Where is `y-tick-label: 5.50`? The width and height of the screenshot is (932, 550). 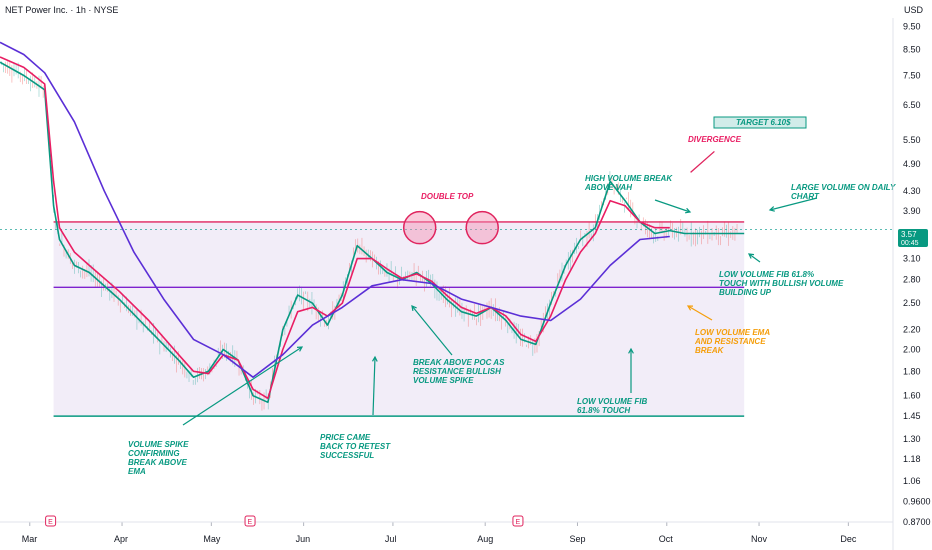 y-tick-label: 5.50 is located at coordinates (912, 140).